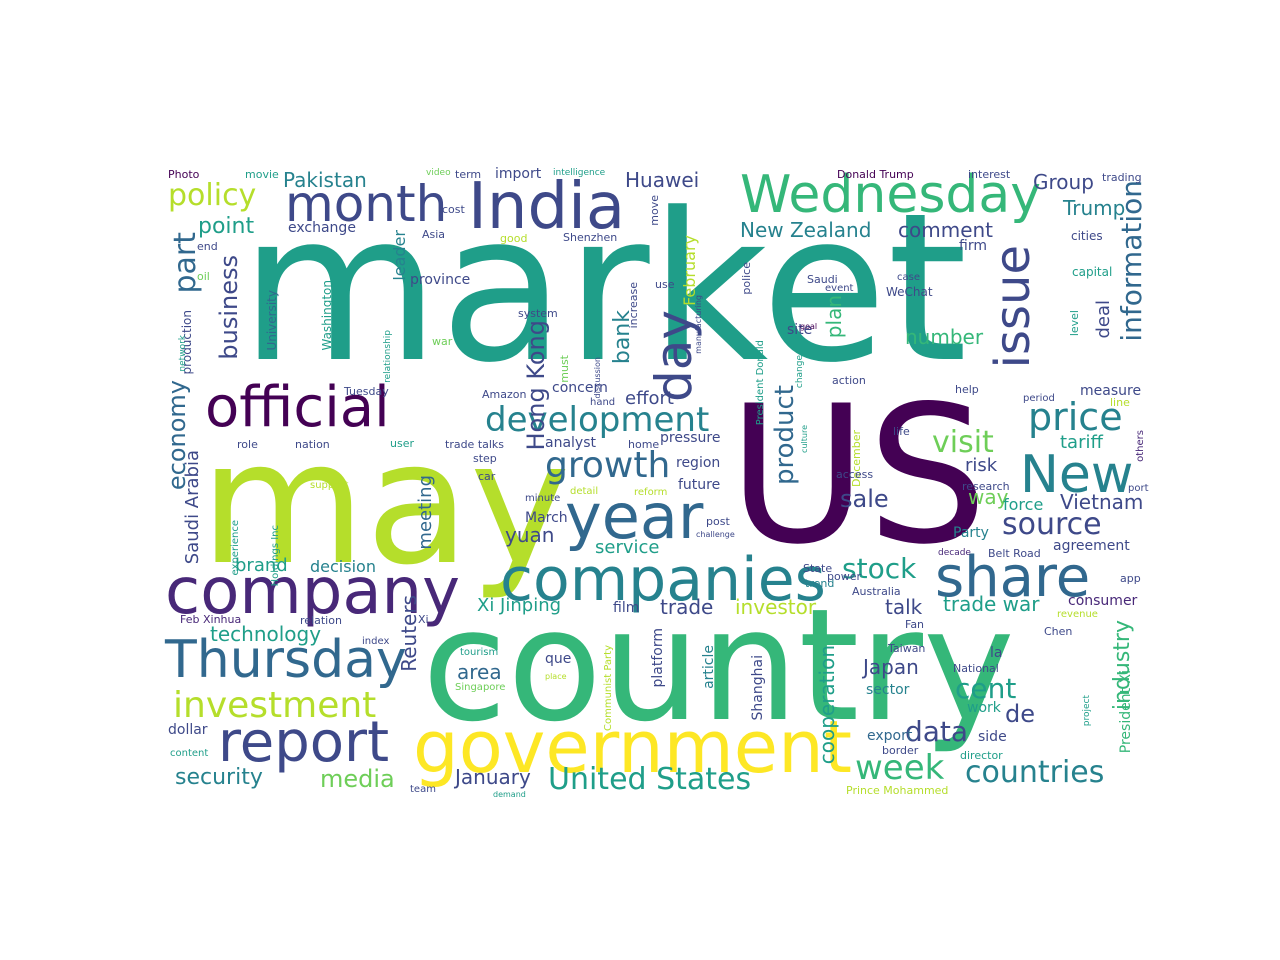 Image resolution: width=1280 pixels, height=960 pixels. Describe the element at coordinates (1013, 306) in the screenshot. I see `word-issue: issue` at that location.